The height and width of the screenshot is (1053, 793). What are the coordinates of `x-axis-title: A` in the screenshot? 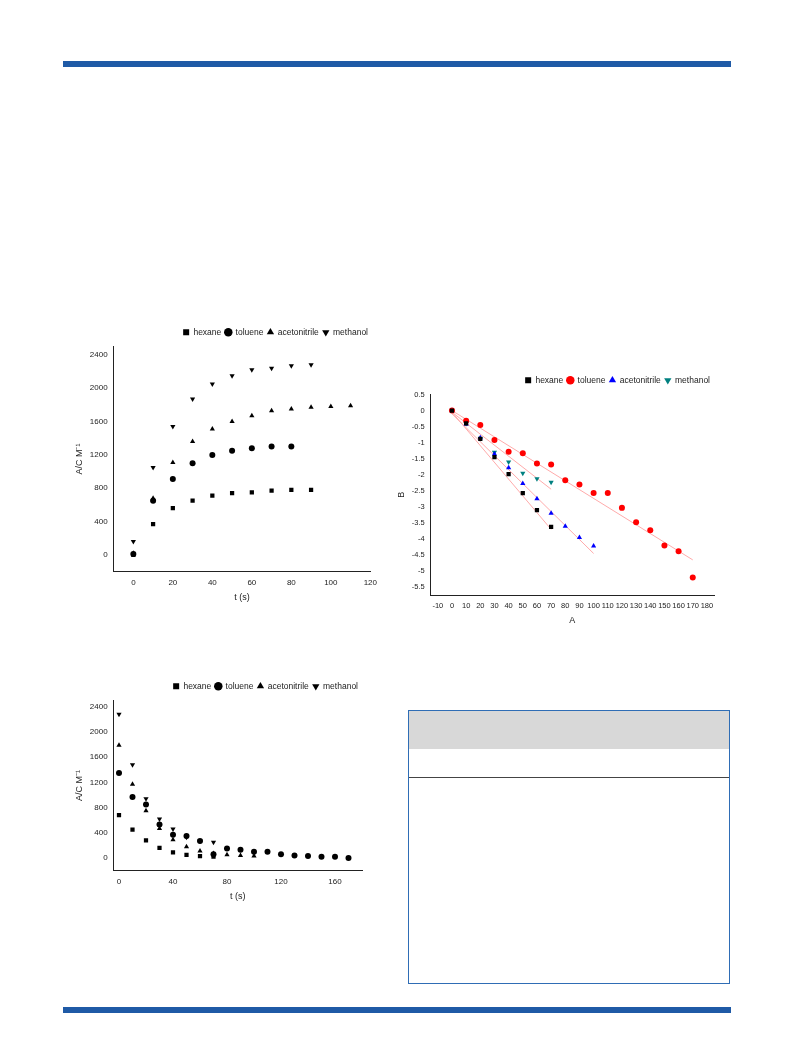 It's located at (572, 620).